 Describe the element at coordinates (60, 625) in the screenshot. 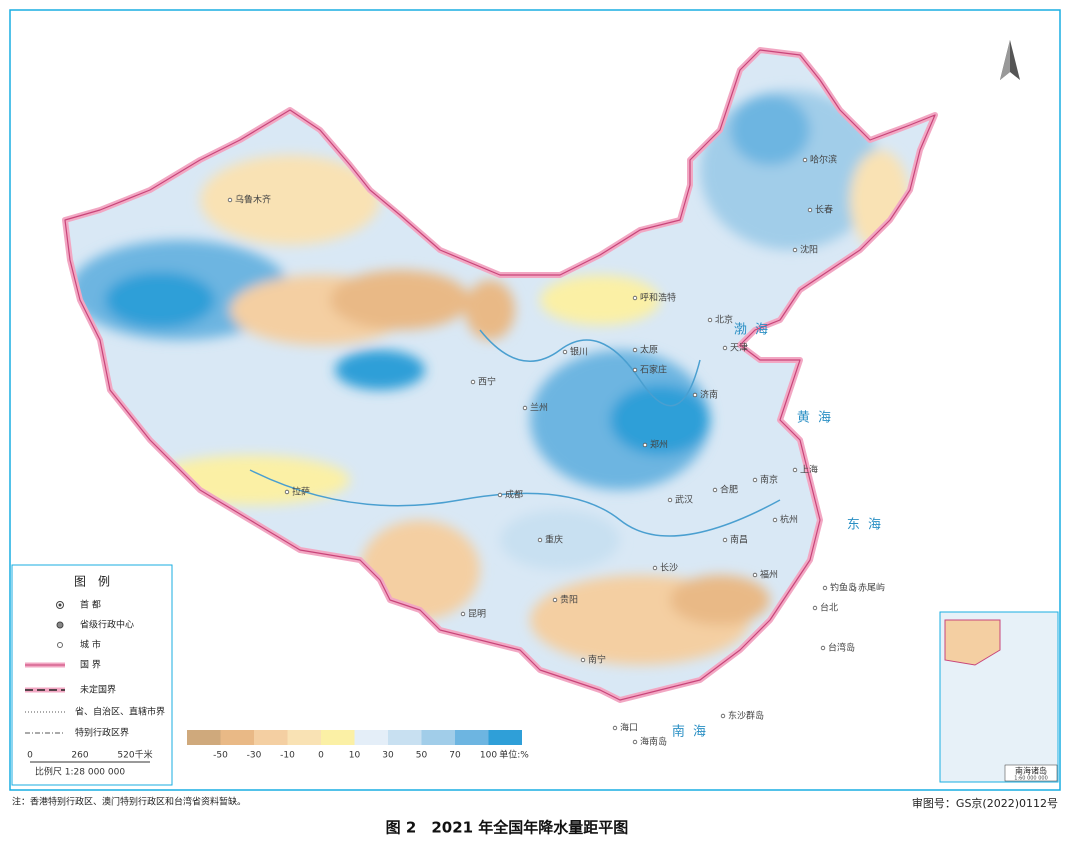

I see `province-center-symbol` at that location.